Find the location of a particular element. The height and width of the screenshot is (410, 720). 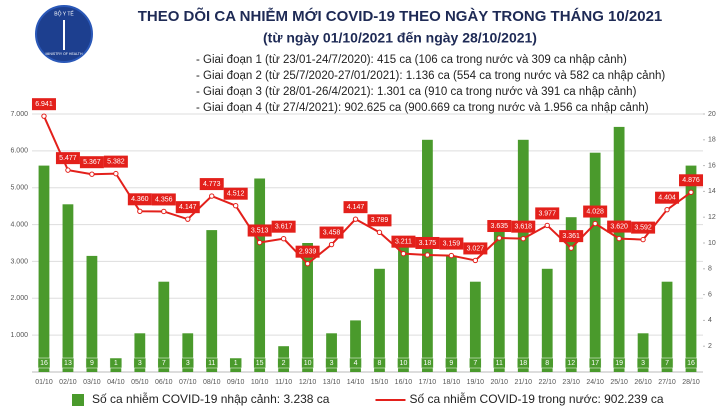

value-label: 4.356 is located at coordinates (164, 199).